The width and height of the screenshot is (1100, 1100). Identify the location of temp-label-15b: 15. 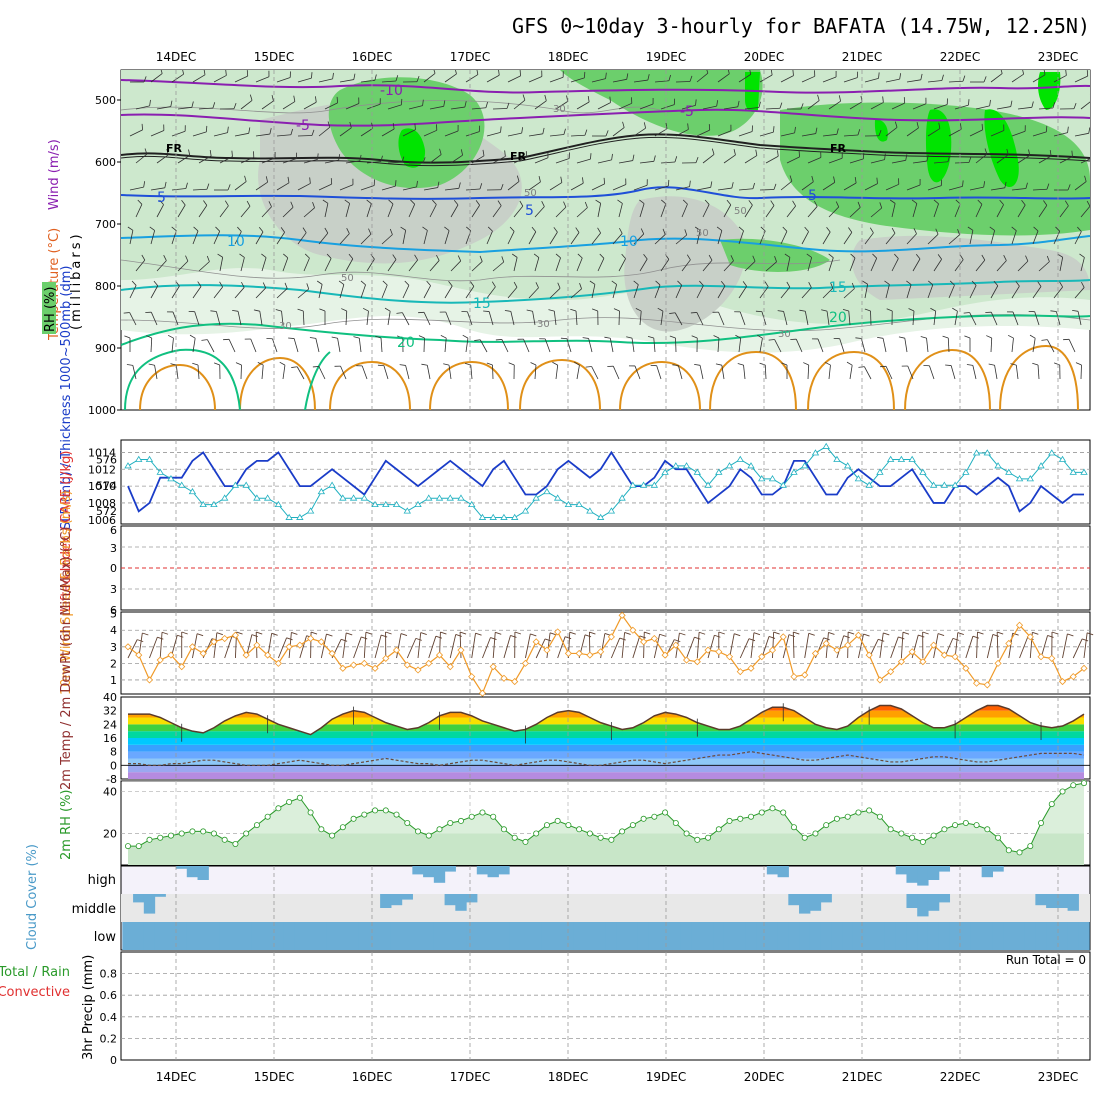
(838, 288).